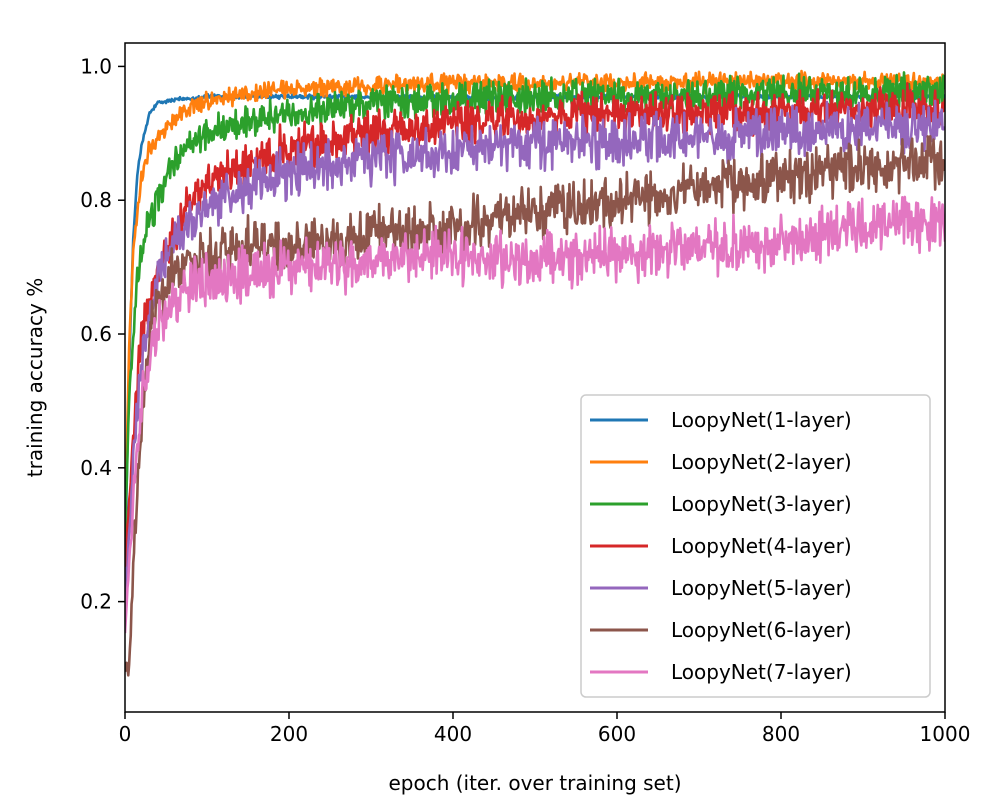 The image size is (1000, 800). I want to click on x-axis-label: epoch (iter. over training set), so click(534, 783).